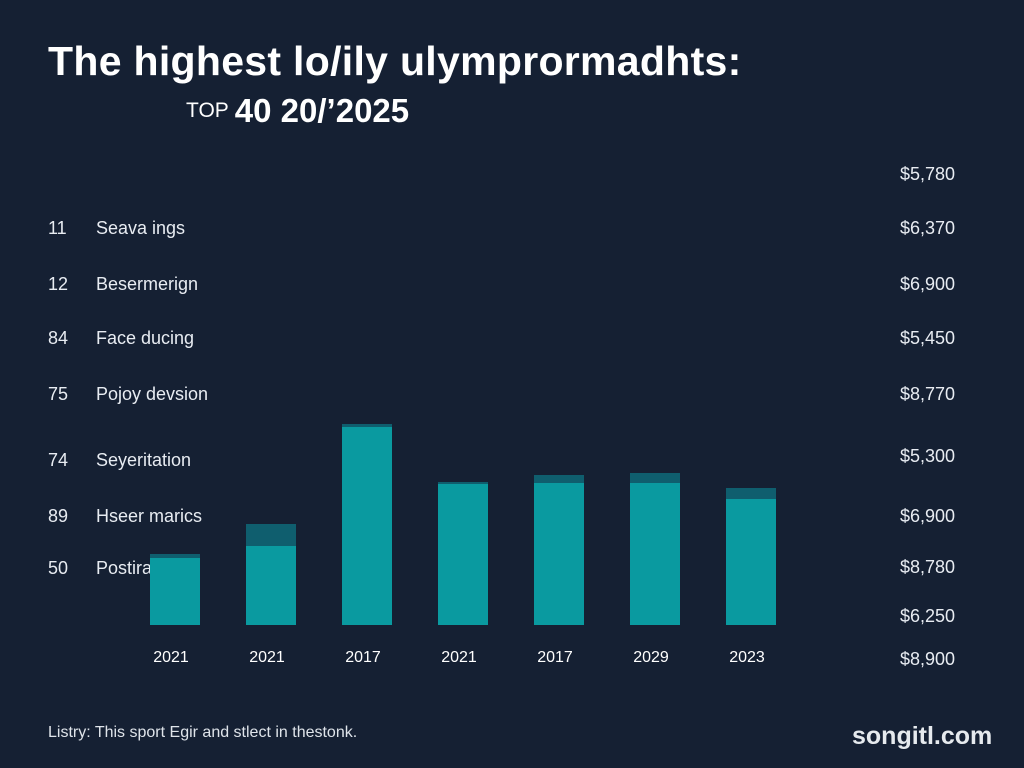 The height and width of the screenshot is (768, 1024). What do you see at coordinates (57, 228) in the screenshot?
I see `row-rank: 11` at bounding box center [57, 228].